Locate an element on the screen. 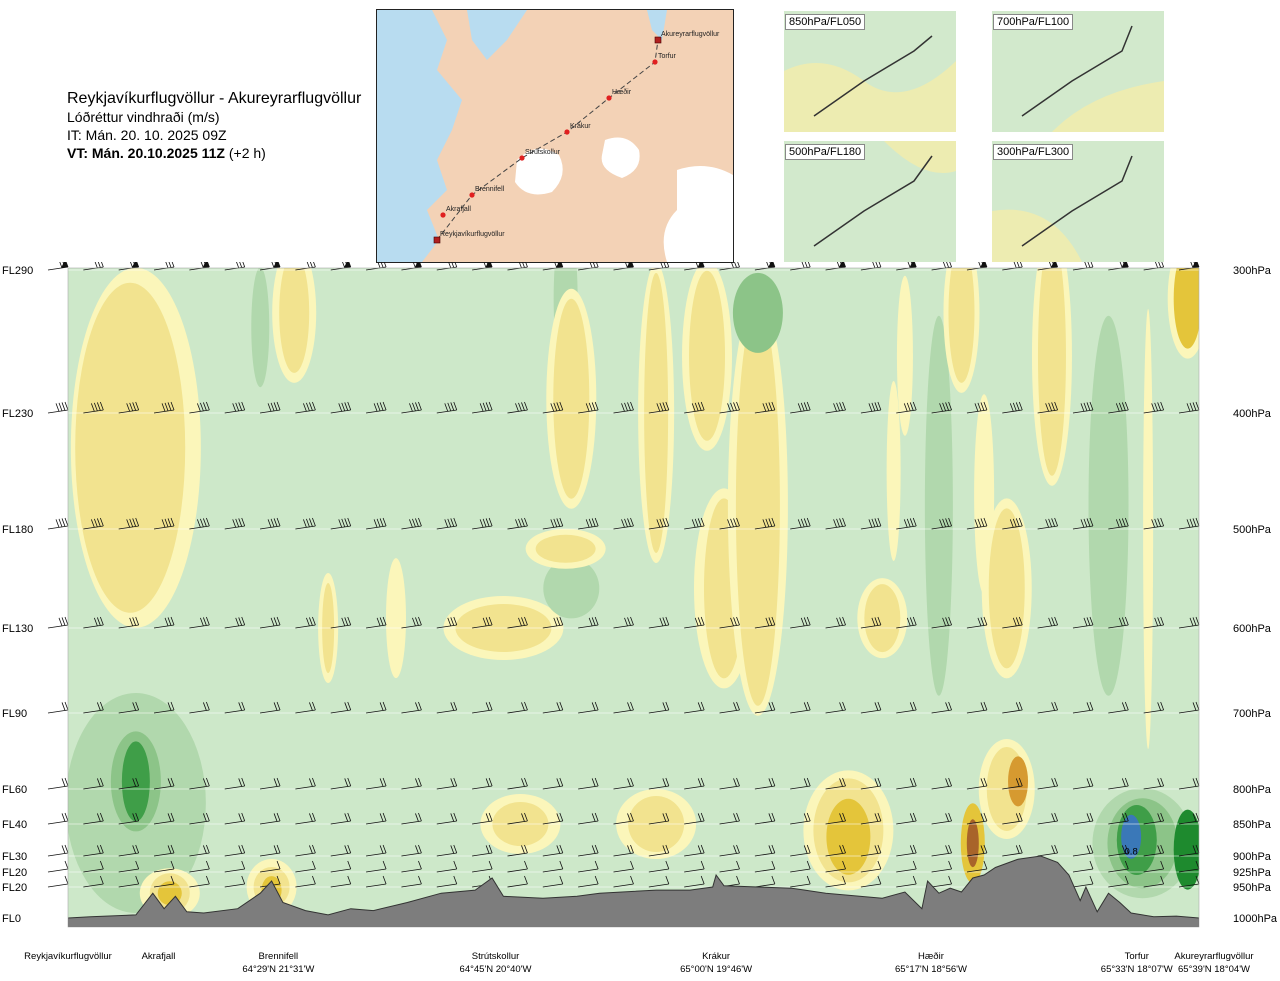  map-place-label: Torfur is located at coordinates (667, 56).